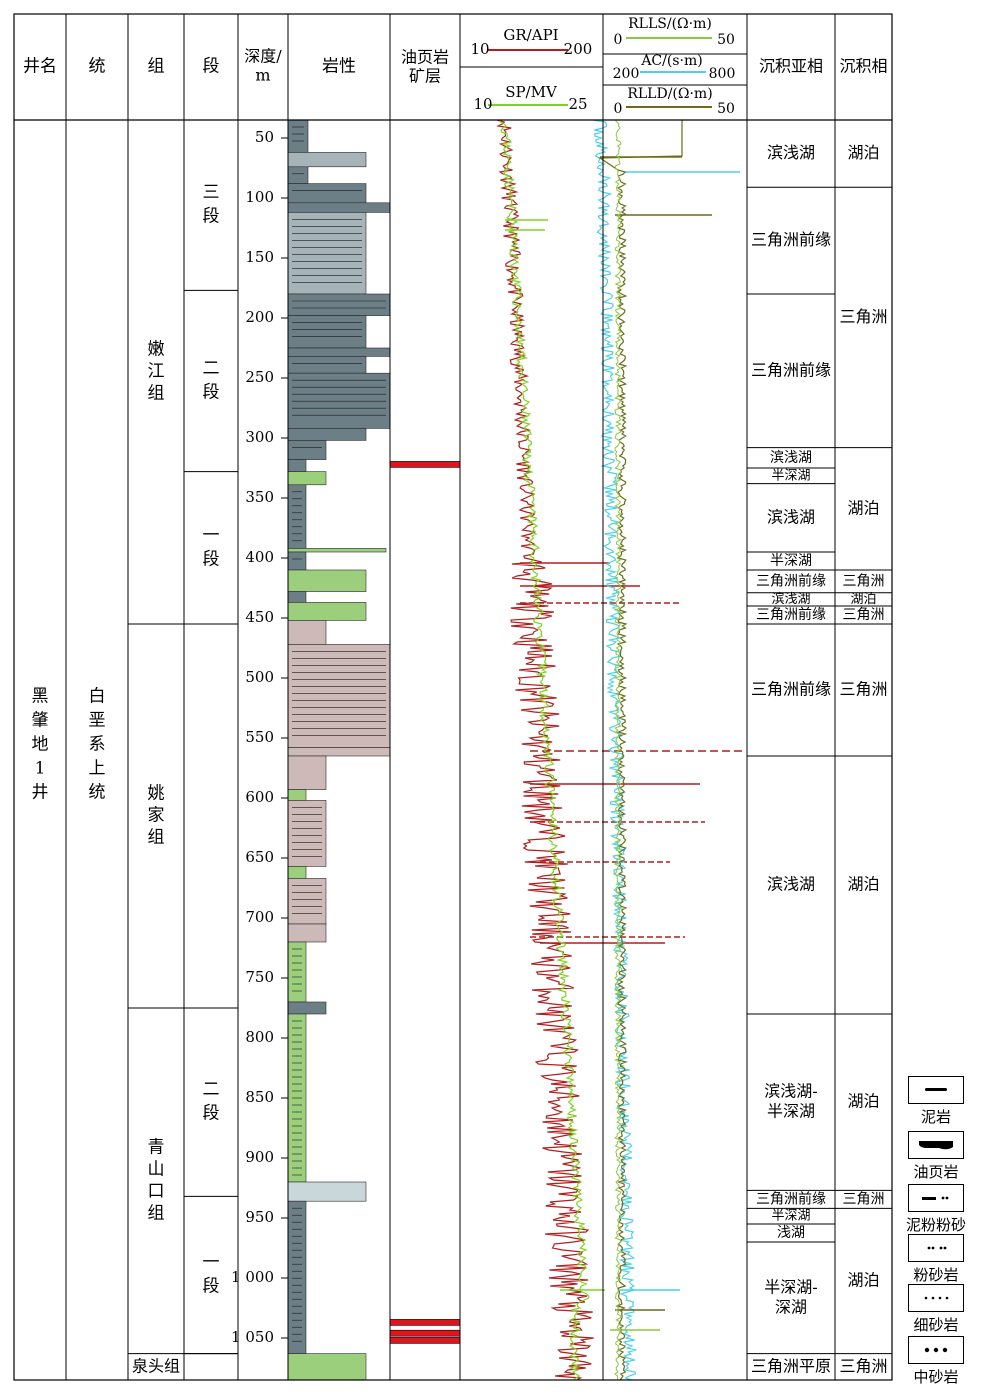 Image resolution: width=1000 pixels, height=1394 pixels. What do you see at coordinates (669, 94) in the screenshot?
I see `rlld-label: RLLD/(Ω·m)` at bounding box center [669, 94].